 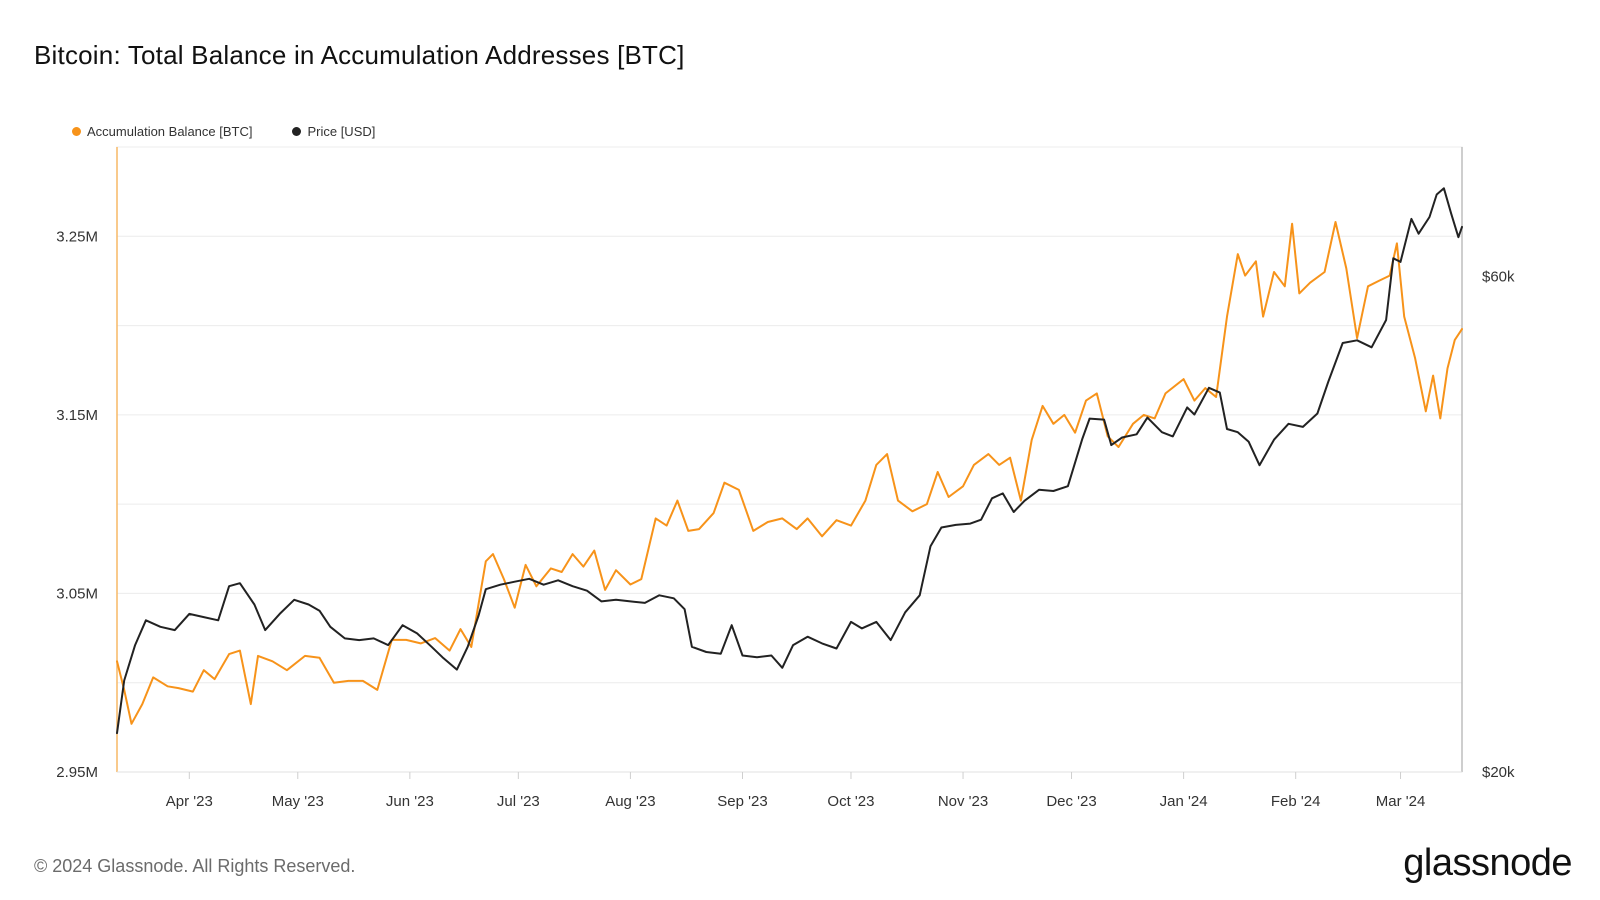 I want to click on y-left-tick-label: 3.15M, so click(x=77, y=415).